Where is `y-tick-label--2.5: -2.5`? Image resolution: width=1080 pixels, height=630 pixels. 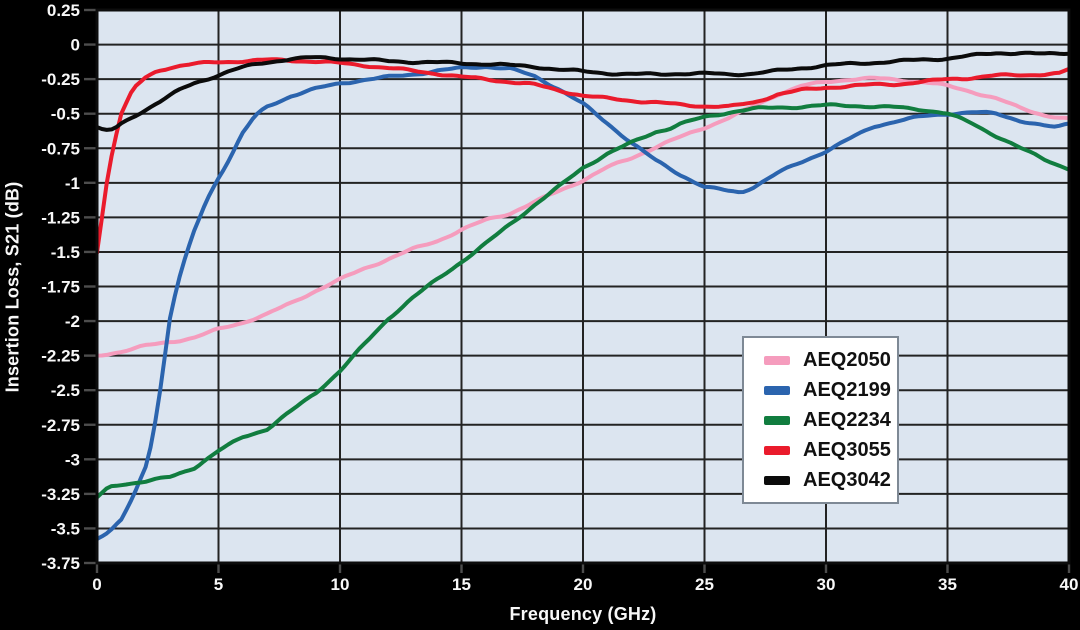 y-tick-label--2.5: -2.5 is located at coordinates (65, 390).